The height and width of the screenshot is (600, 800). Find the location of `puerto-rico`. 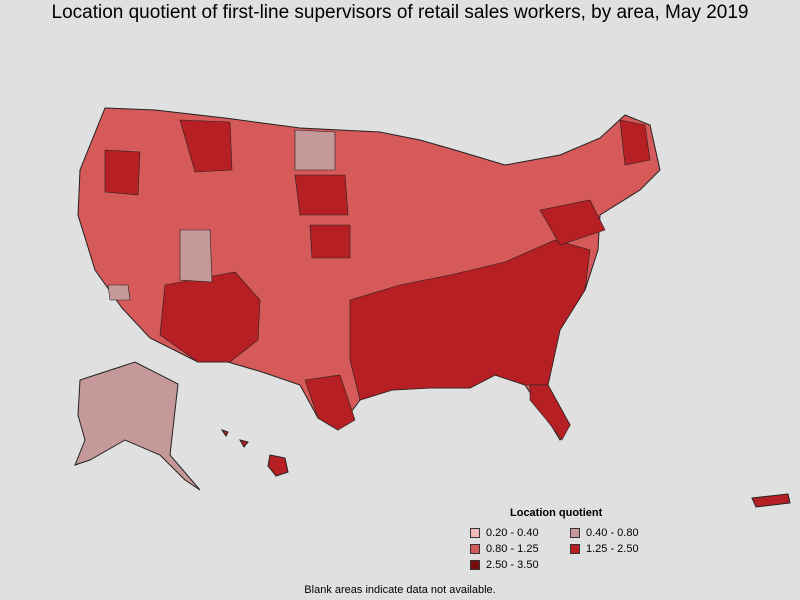

puerto-rico is located at coordinates (771, 500).